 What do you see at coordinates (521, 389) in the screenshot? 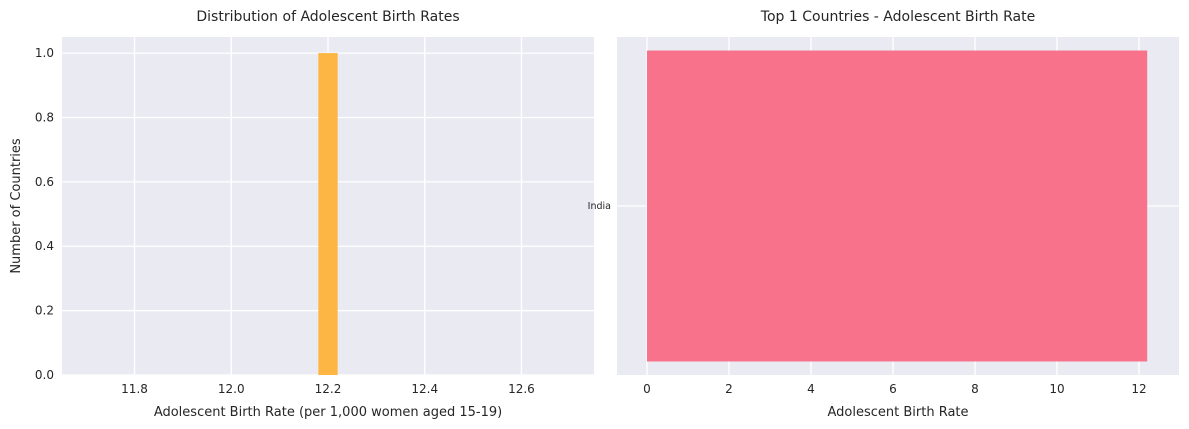
I see `histogram-x-tick-label: 12.6` at bounding box center [521, 389].